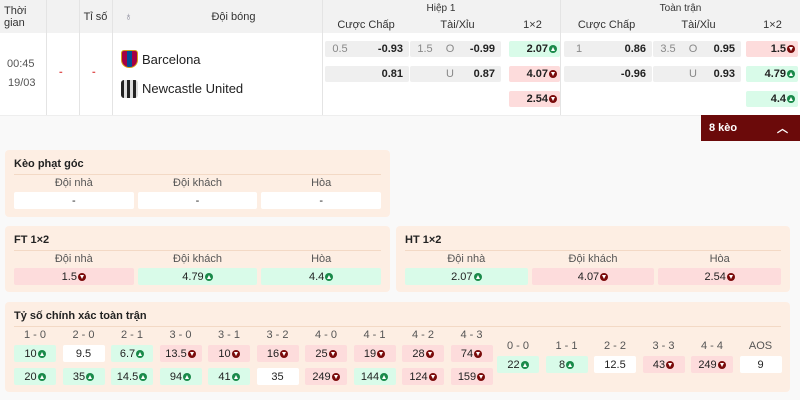  I want to click on ft-1x2-cell: 4.79, so click(772, 74).